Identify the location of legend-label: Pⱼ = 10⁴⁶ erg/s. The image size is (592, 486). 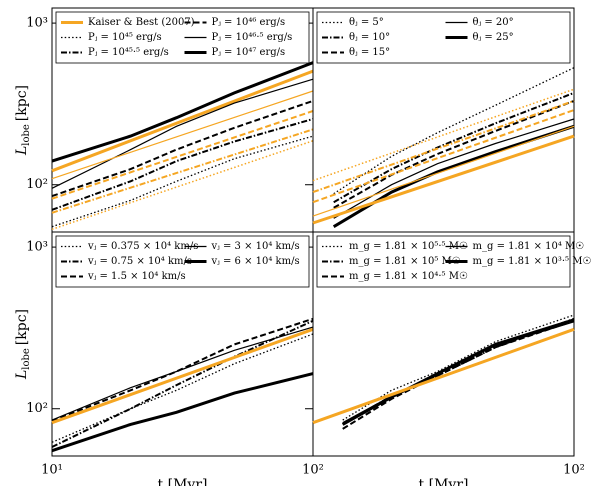
(249, 22).